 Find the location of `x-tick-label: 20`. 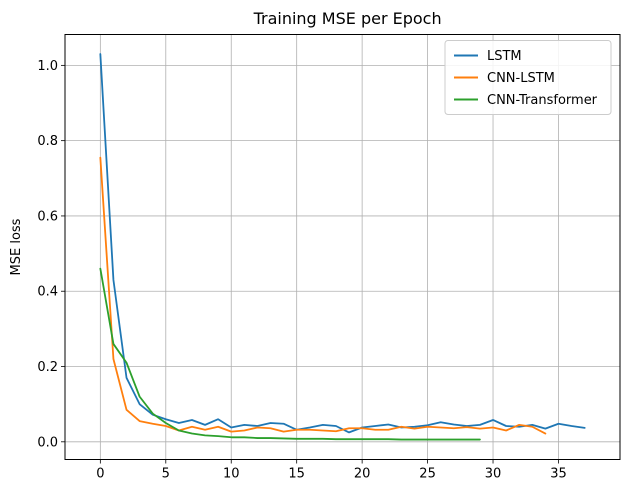

x-tick-label: 20 is located at coordinates (362, 474).